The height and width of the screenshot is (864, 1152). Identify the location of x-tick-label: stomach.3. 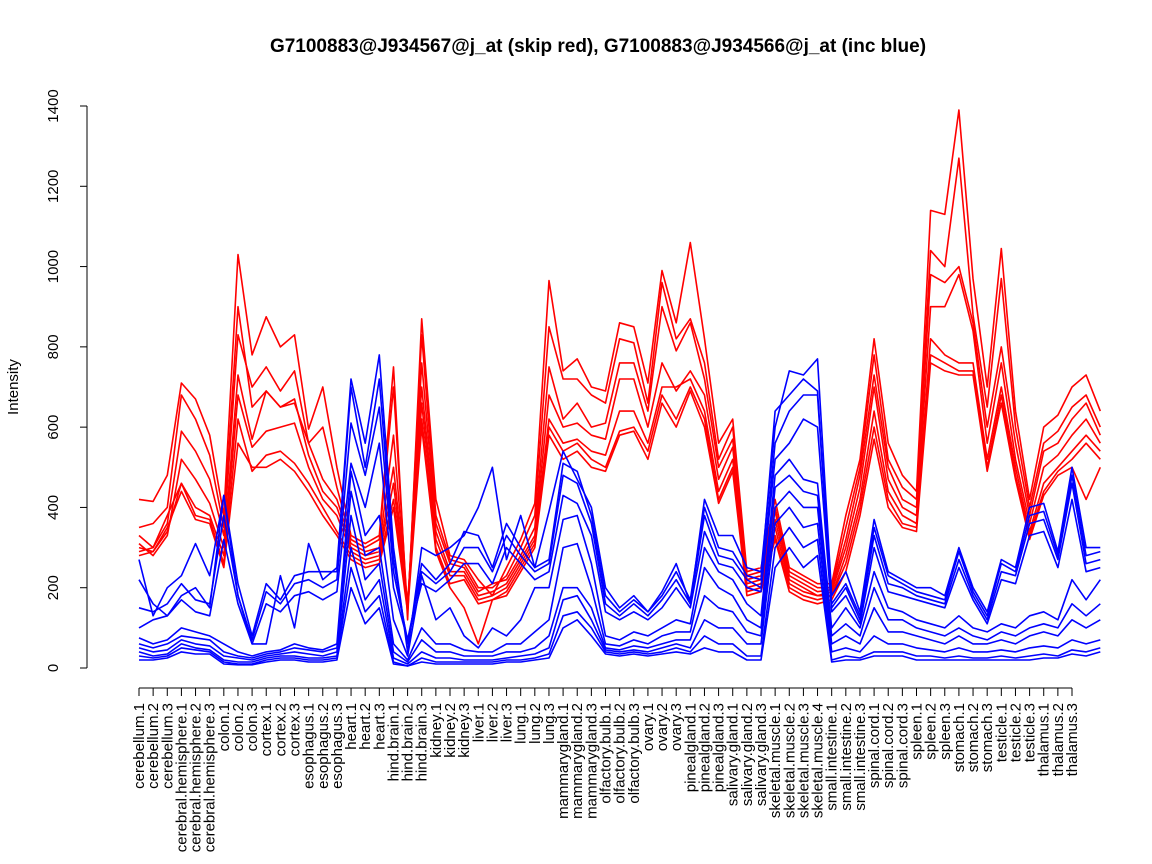
(987, 737).